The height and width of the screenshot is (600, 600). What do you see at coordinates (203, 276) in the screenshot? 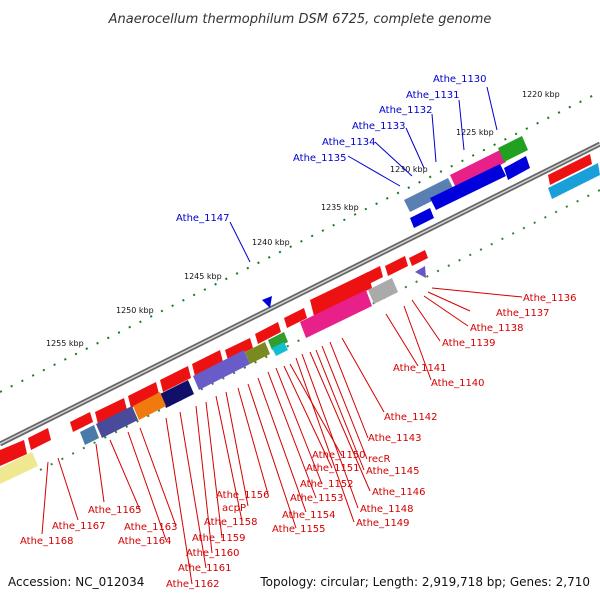
I see `kbp-label: 1245 kbp` at bounding box center [203, 276].